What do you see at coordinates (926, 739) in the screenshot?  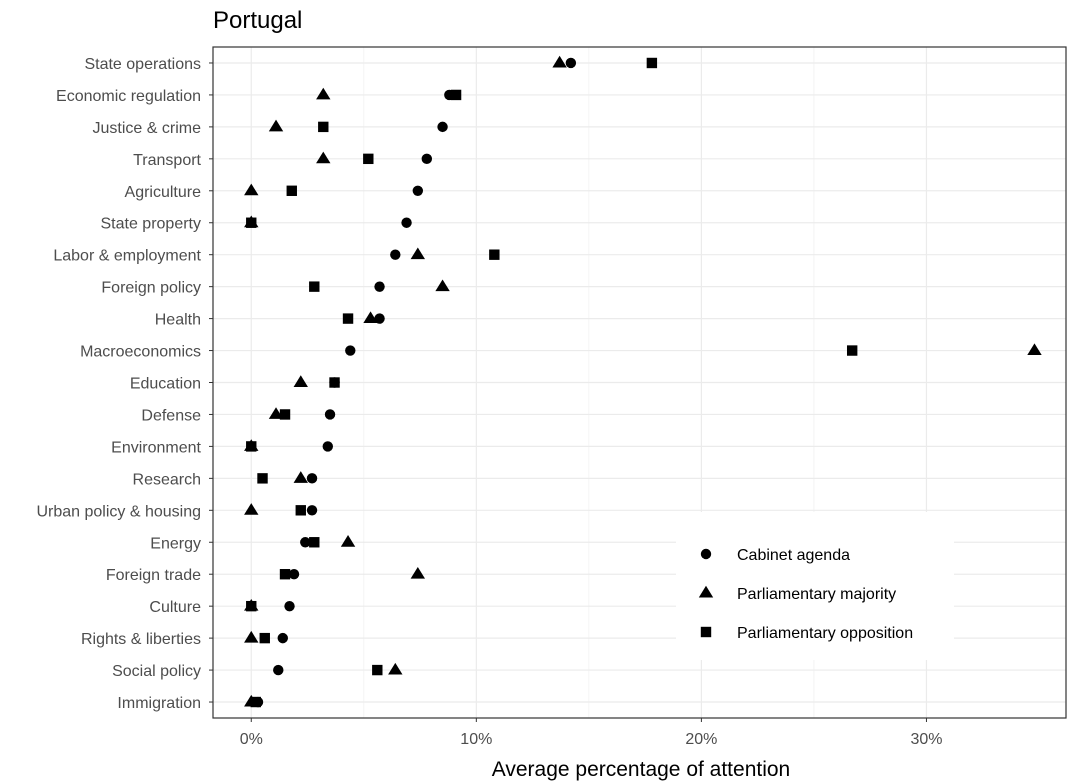 I see `x-tick-label: 30%` at bounding box center [926, 739].